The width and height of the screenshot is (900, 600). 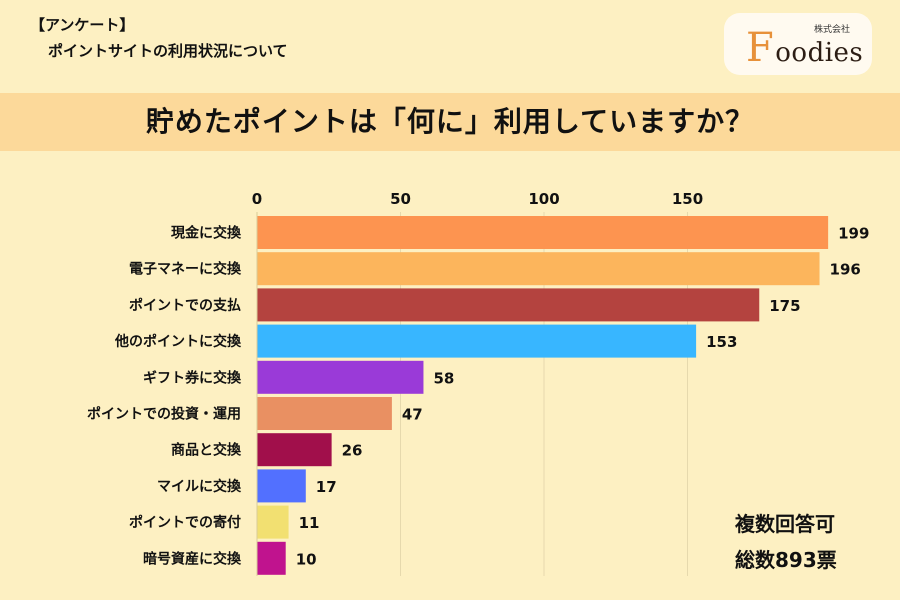 I want to click on logo-wordmark: Foodies, so click(x=804, y=48).